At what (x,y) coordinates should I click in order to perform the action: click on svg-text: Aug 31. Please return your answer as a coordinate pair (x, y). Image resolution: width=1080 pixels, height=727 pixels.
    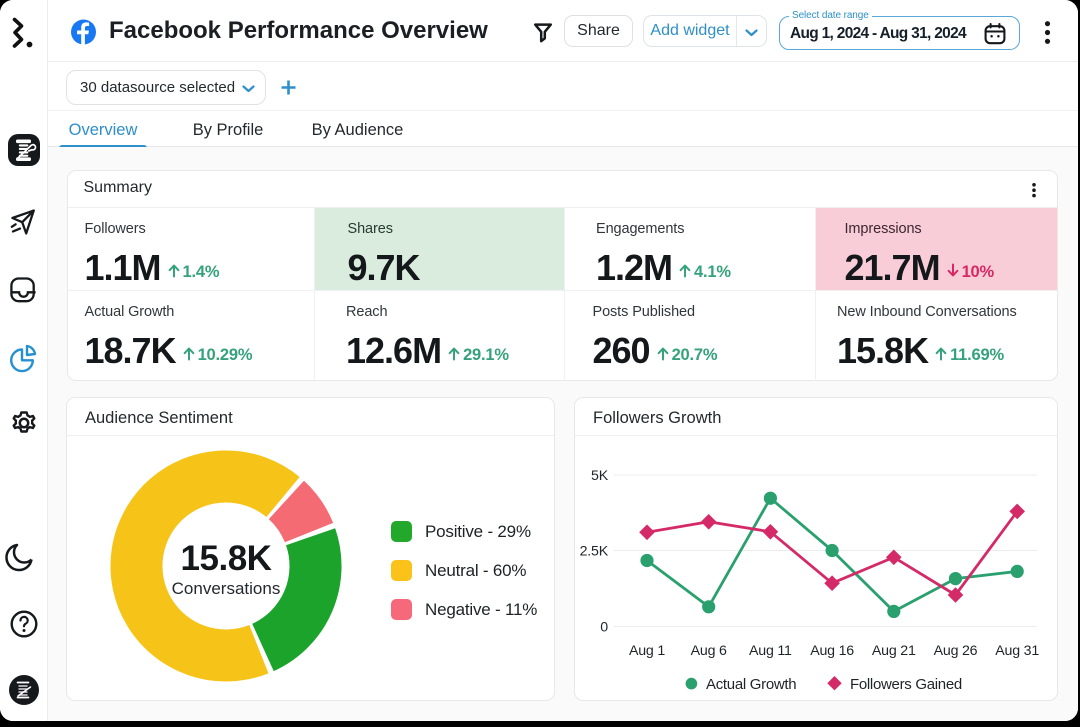
    Looking at the image, I should click on (1017, 651).